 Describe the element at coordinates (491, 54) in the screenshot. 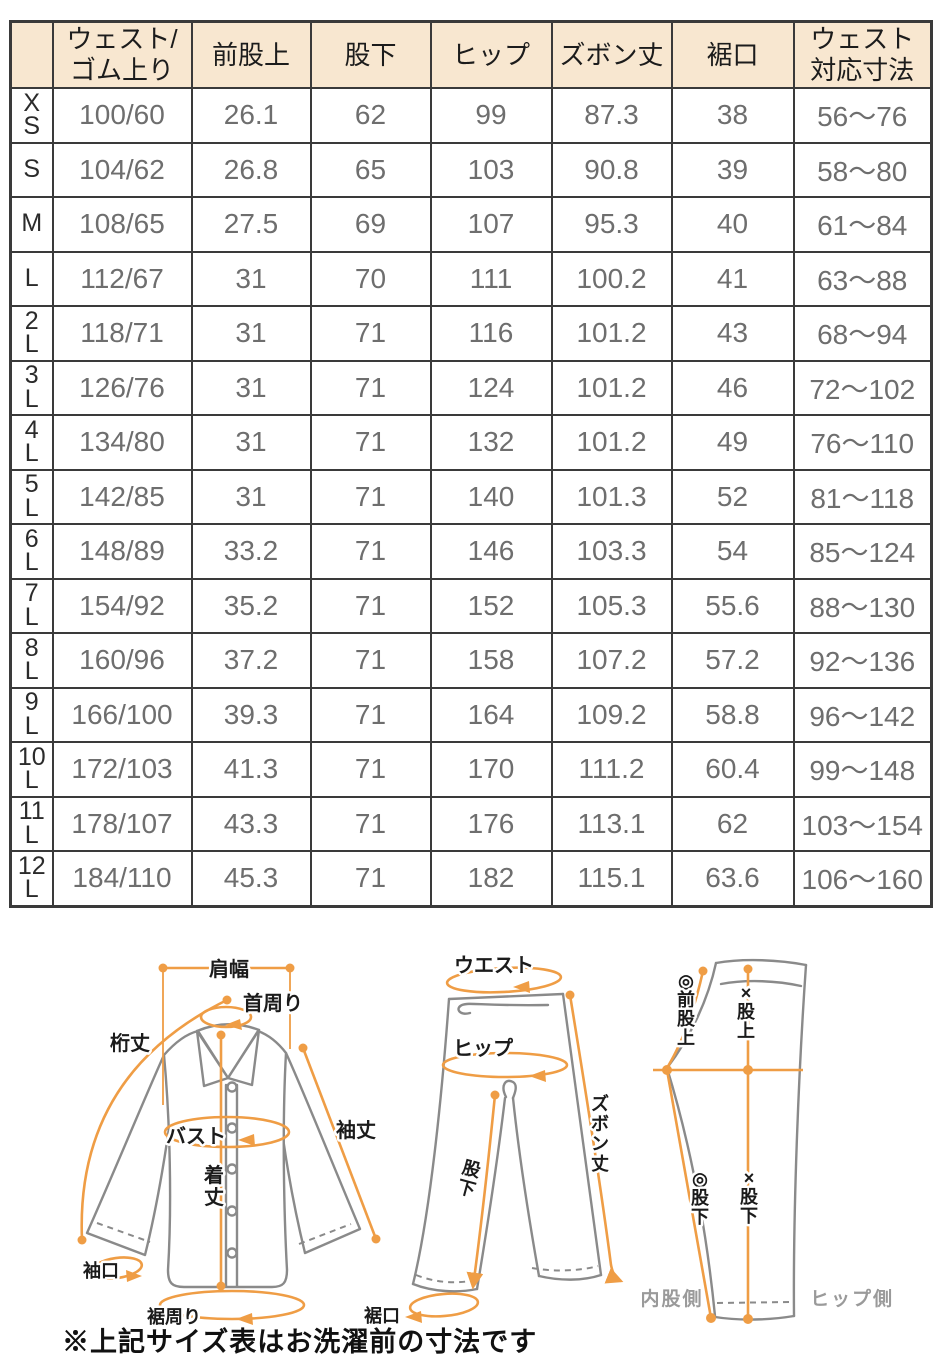

I see `header-hip: ヒップ` at that location.